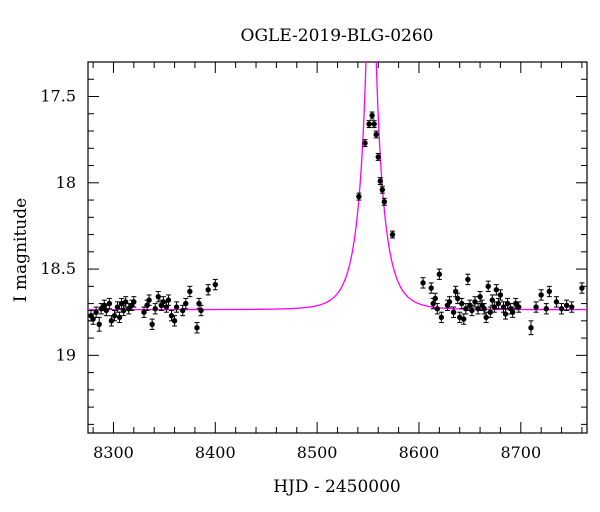 This screenshot has width=600, height=512. What do you see at coordinates (21, 250) in the screenshot?
I see `y-axis-label: I magnitude` at bounding box center [21, 250].